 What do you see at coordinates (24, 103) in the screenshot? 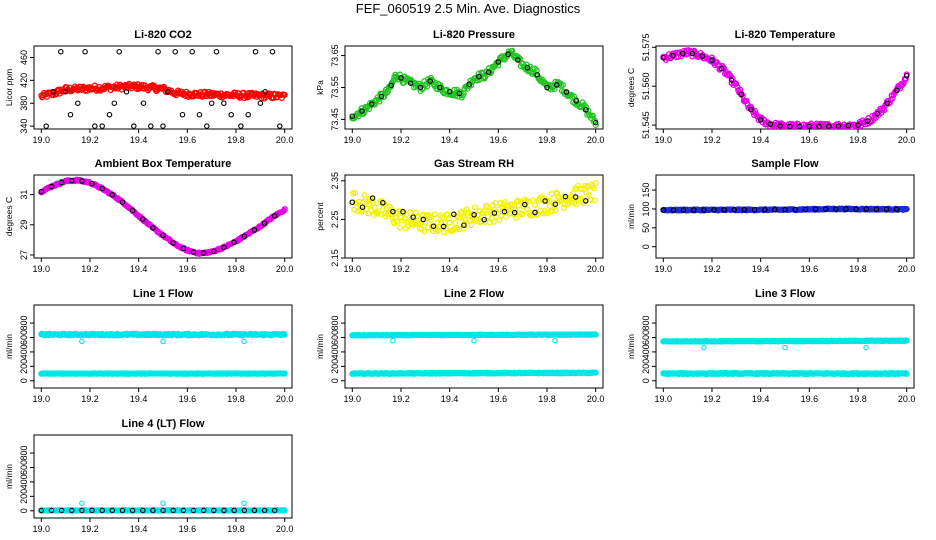
I see `y-tick-label: 380` at bounding box center [24, 103].